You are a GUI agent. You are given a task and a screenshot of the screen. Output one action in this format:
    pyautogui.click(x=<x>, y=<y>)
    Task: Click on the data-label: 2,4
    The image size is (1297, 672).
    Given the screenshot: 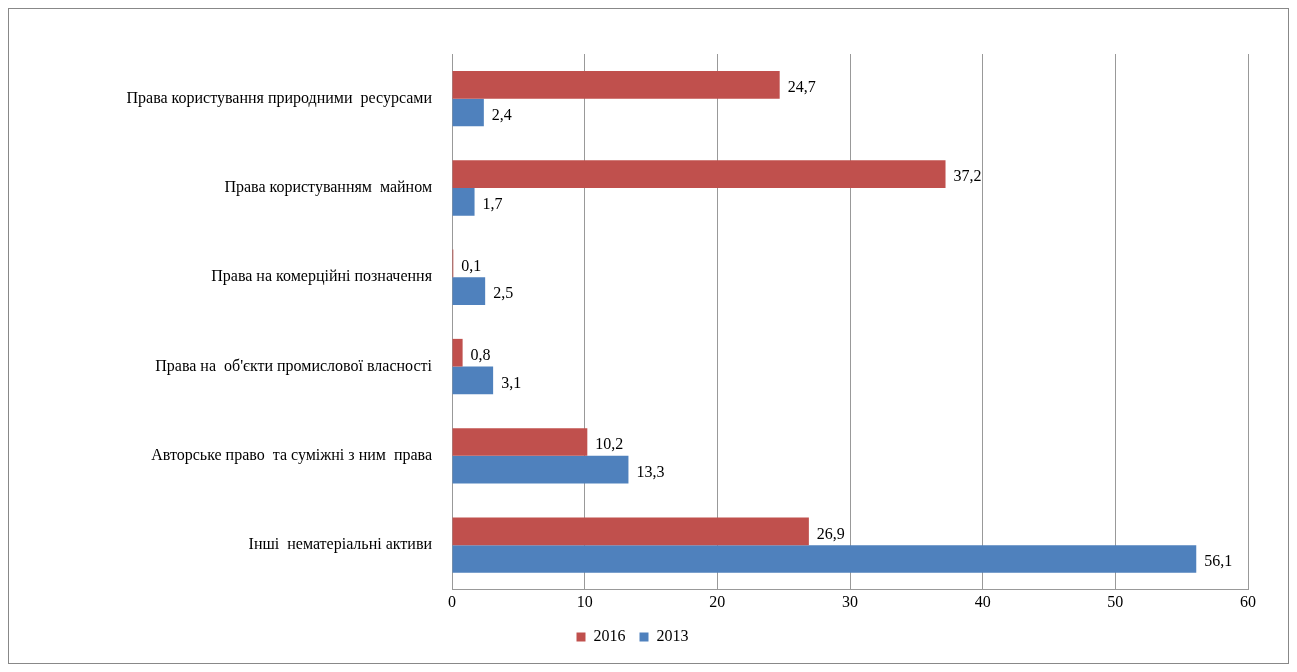 What is the action you would take?
    pyautogui.click(x=501, y=114)
    